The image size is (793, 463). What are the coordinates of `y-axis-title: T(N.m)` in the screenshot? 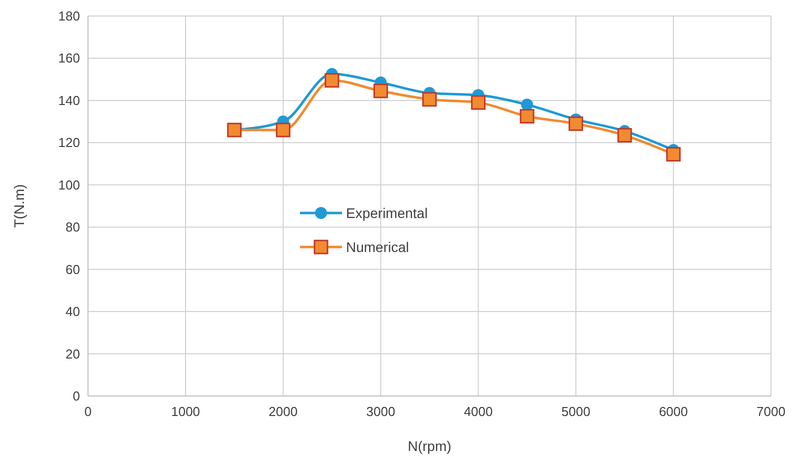 It's located at (19, 206).